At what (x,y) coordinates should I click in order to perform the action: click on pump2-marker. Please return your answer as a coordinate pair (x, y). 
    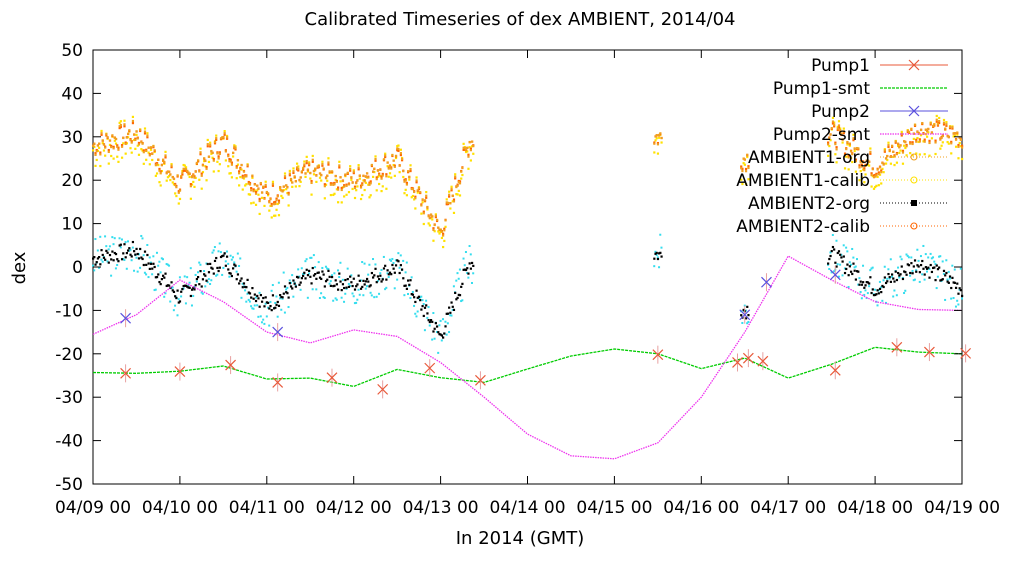
    Looking at the image, I should click on (745, 314).